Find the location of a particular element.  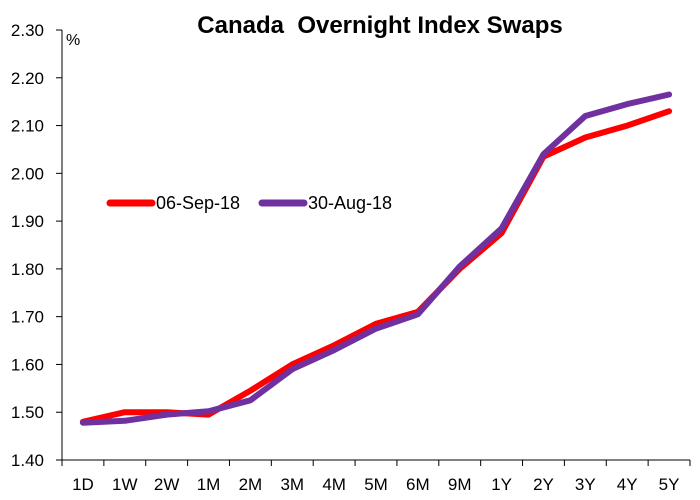

x-tick-label: 2W is located at coordinates (167, 484).